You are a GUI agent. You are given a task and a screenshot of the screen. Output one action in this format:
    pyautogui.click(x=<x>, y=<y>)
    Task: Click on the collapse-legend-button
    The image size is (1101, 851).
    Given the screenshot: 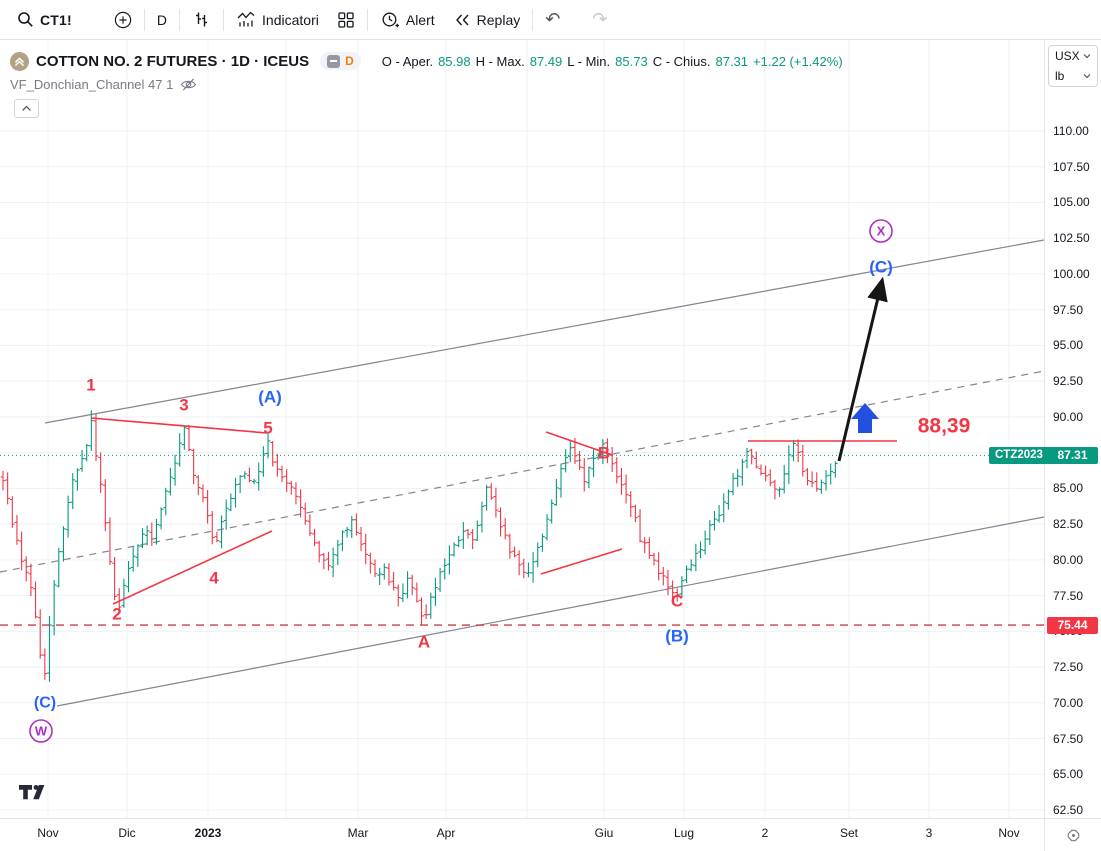 What is the action you would take?
    pyautogui.click(x=26, y=108)
    